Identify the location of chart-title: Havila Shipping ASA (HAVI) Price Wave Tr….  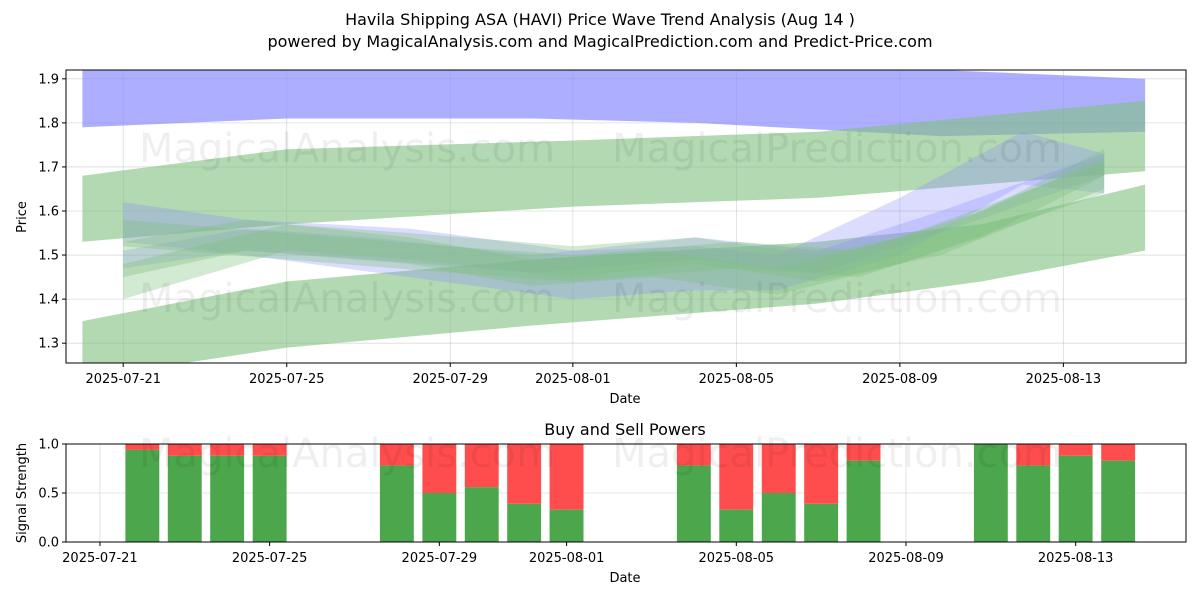
(600, 19).